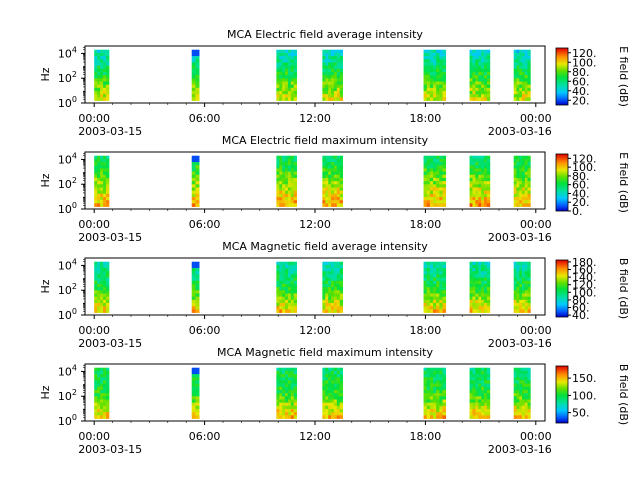 The height and width of the screenshot is (480, 640). Describe the element at coordinates (584, 270) in the screenshot. I see `colorbar-tick-label: 160.` at that location.